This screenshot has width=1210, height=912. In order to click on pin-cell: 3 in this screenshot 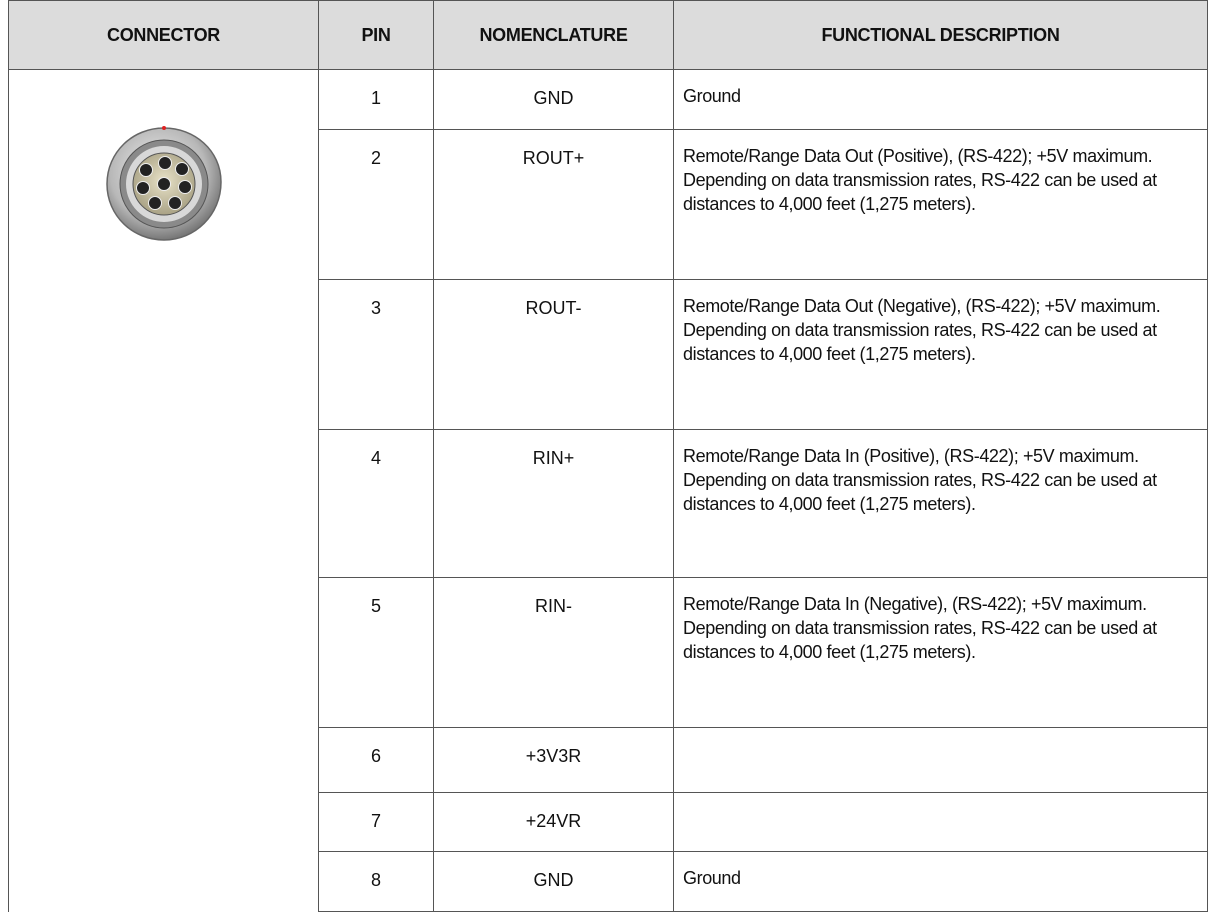, I will do `click(376, 354)`.